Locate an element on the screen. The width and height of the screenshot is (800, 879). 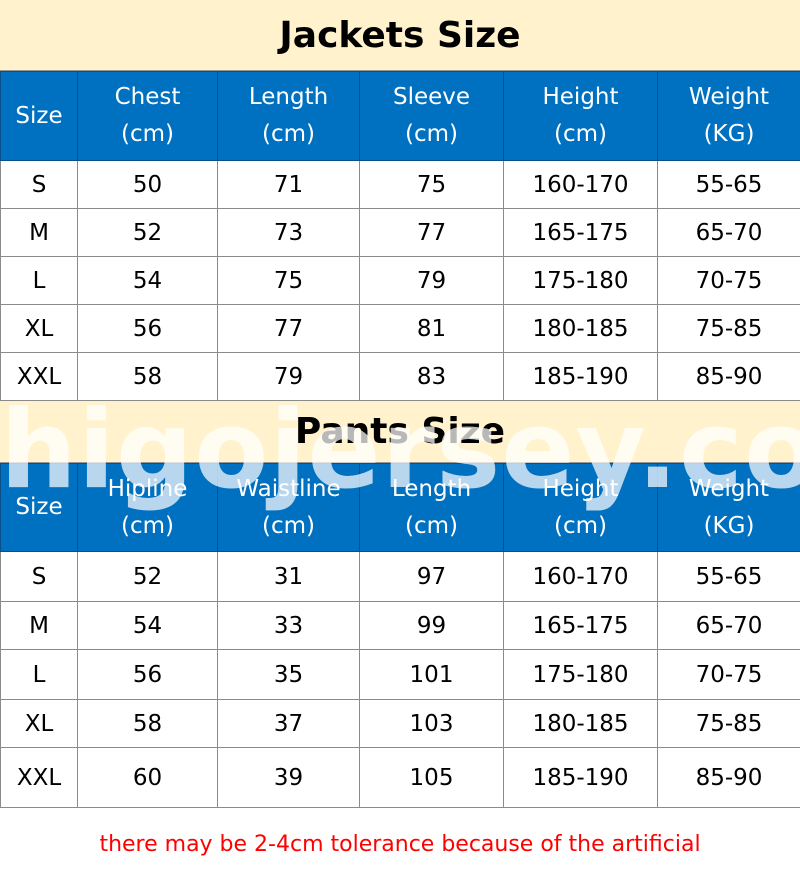
header-text: Chest is located at coordinates (147, 97).